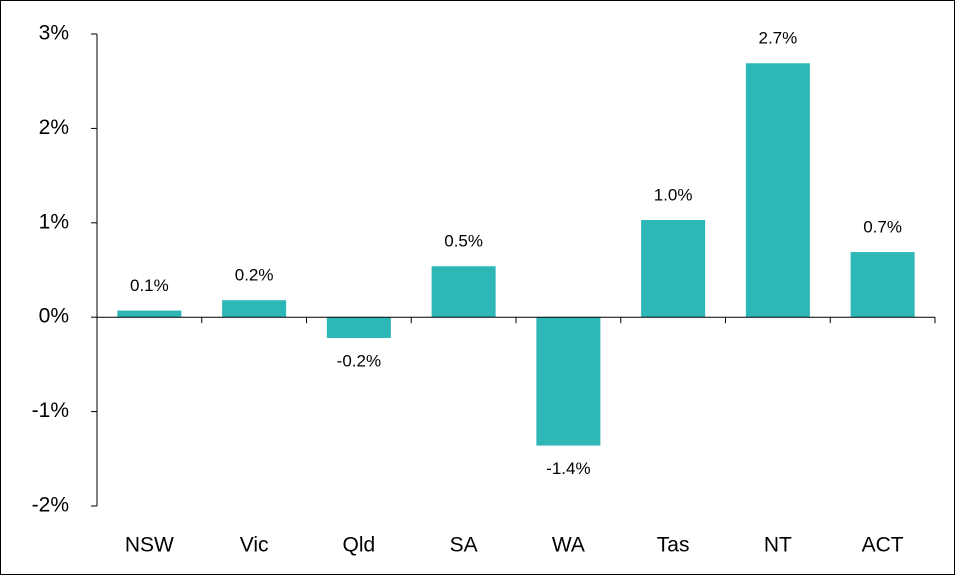 The height and width of the screenshot is (575, 955). I want to click on x-tick-label: NSW, so click(149, 545).